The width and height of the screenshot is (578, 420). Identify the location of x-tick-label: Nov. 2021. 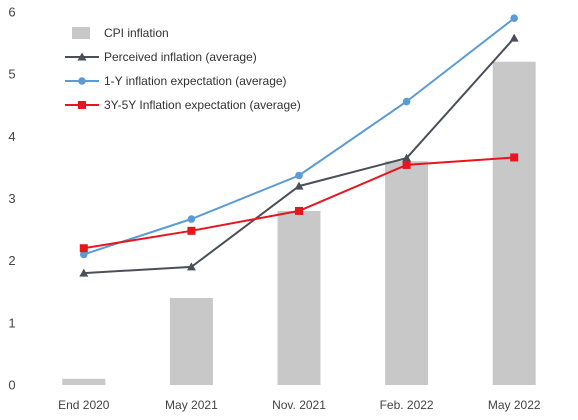
(299, 405).